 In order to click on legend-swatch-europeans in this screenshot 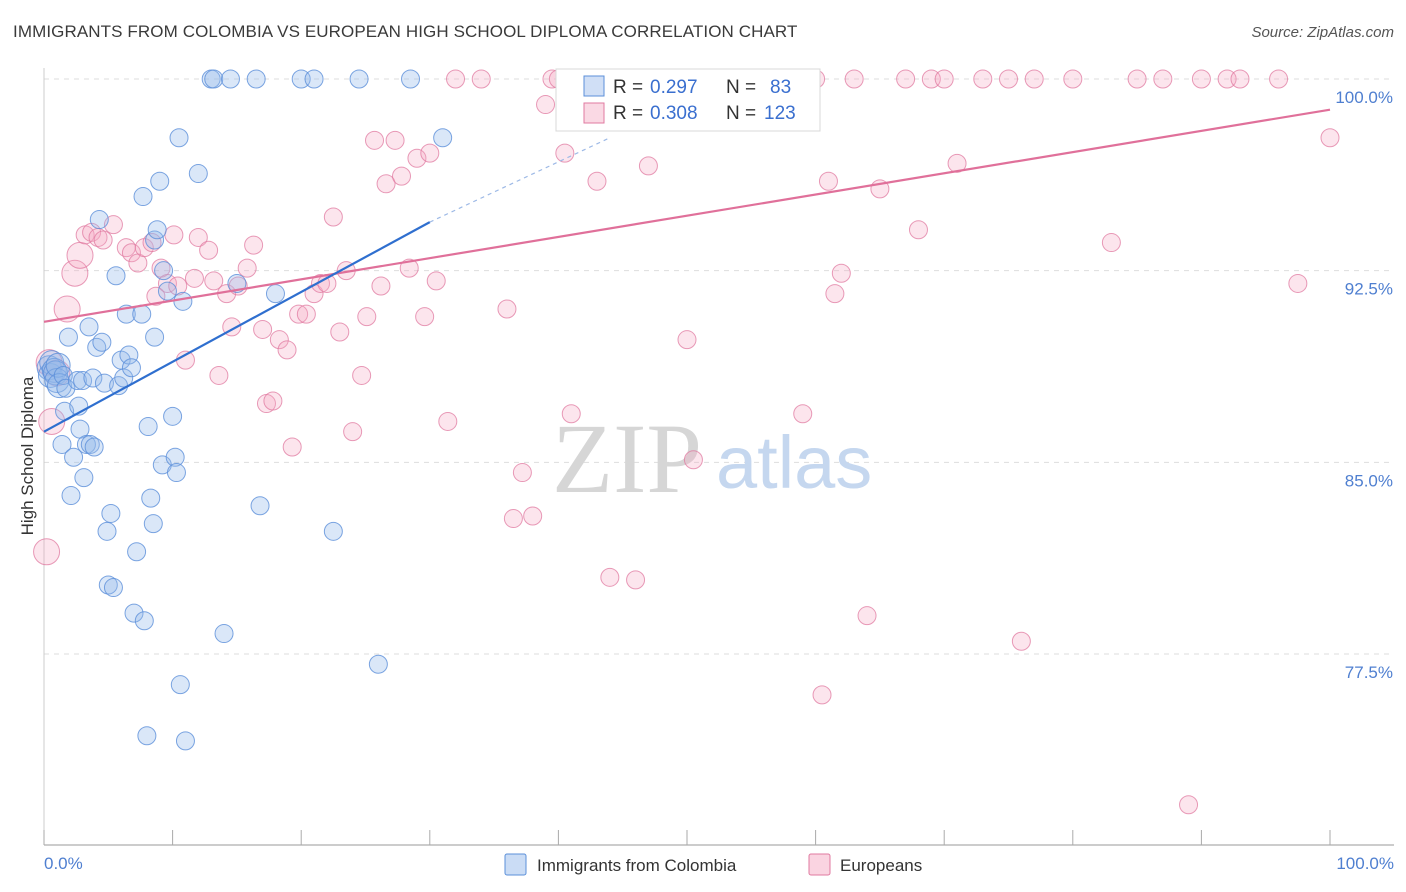, I will do `click(594, 113)`.